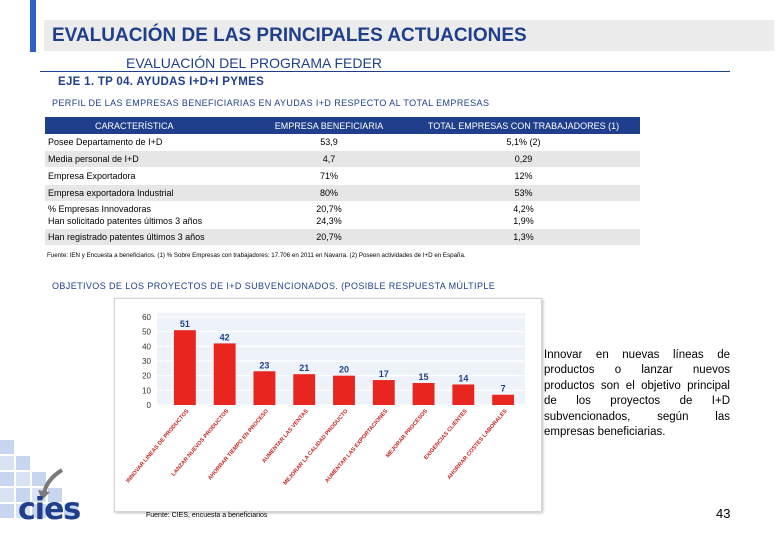 This screenshot has width=780, height=545. Describe the element at coordinates (385, 63) in the screenshot. I see `page-subtitle: EVALUACIÓN DEL PROGRAMA FEDER` at that location.